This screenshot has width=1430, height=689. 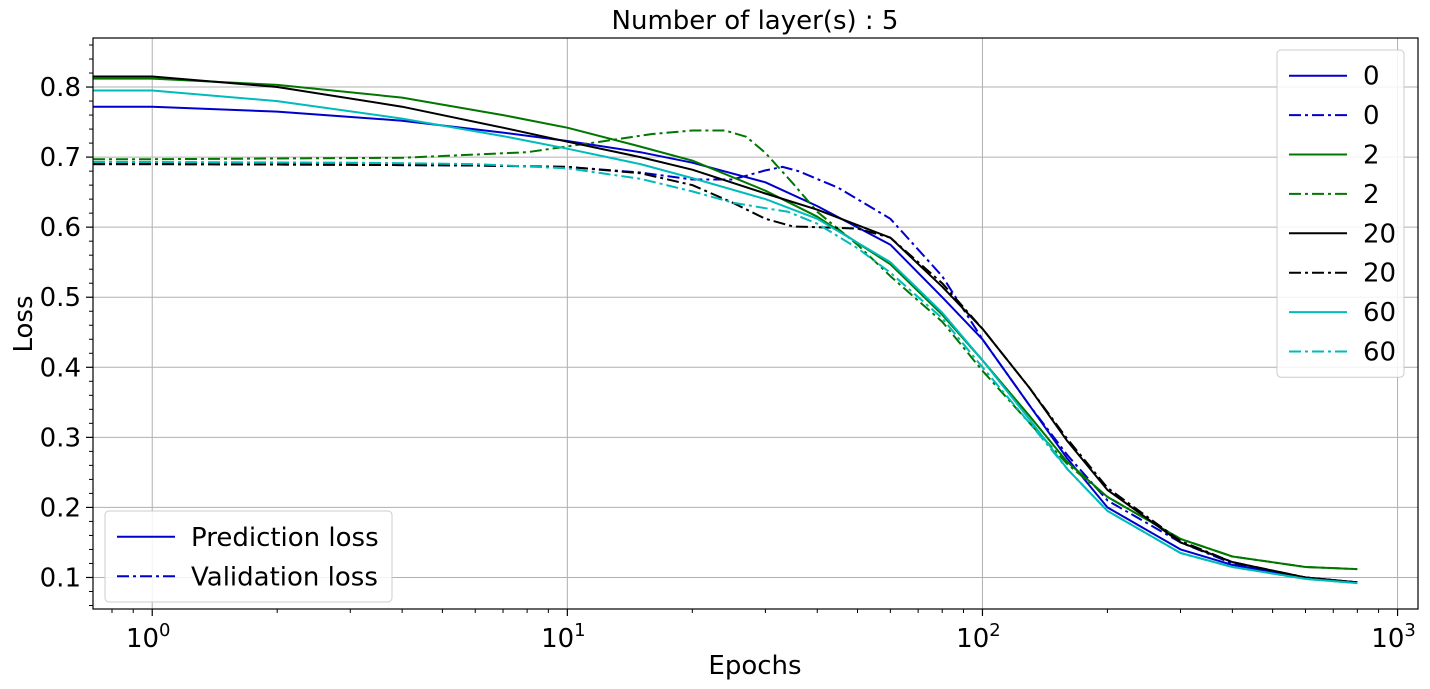 I want to click on chart-title: Number of layer(s) : 5, so click(x=755, y=21).